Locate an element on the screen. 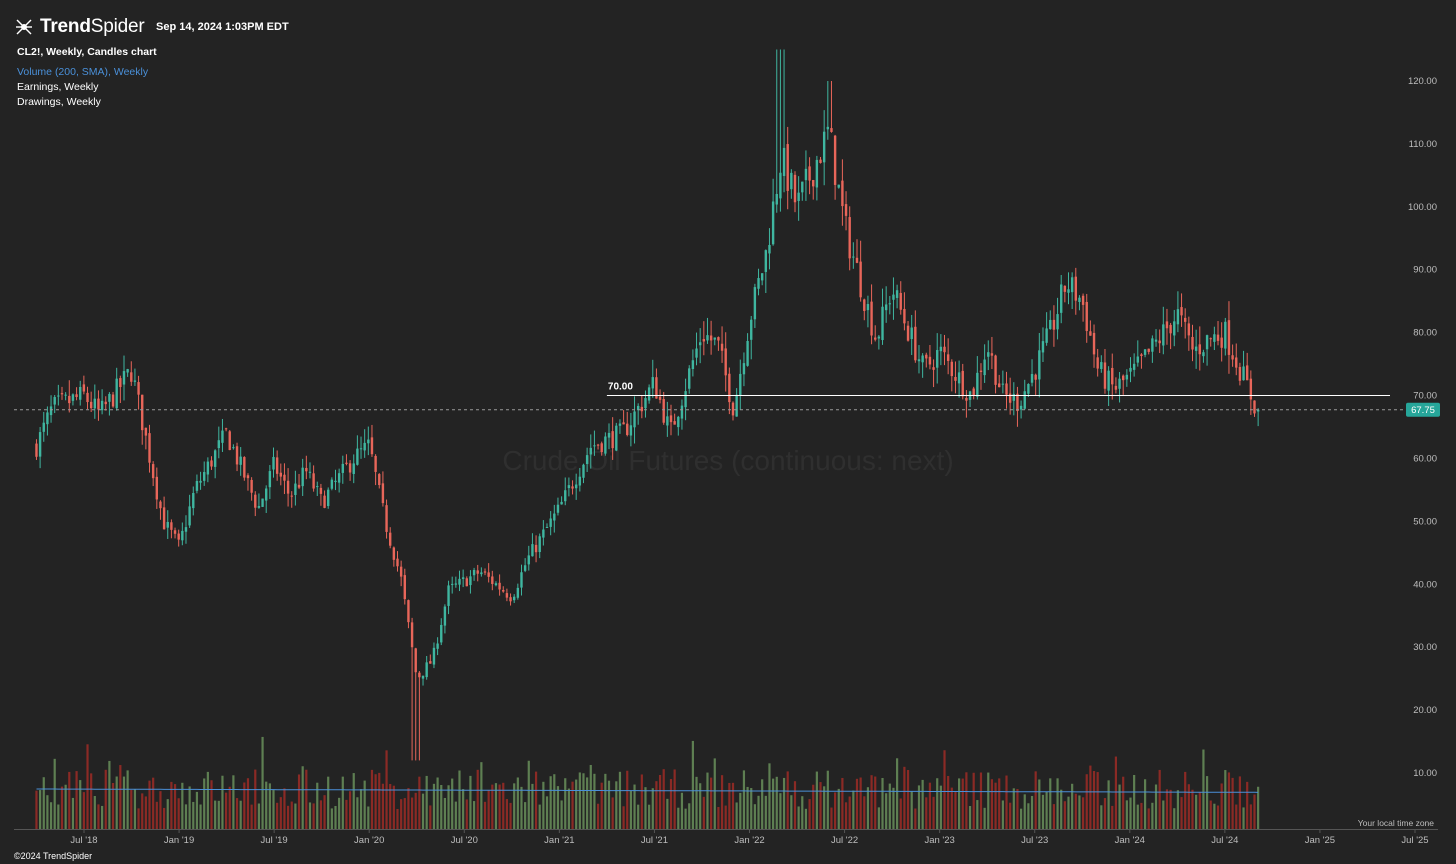 The image size is (1456, 864). brand: TrendSpider is located at coordinates (79, 27).